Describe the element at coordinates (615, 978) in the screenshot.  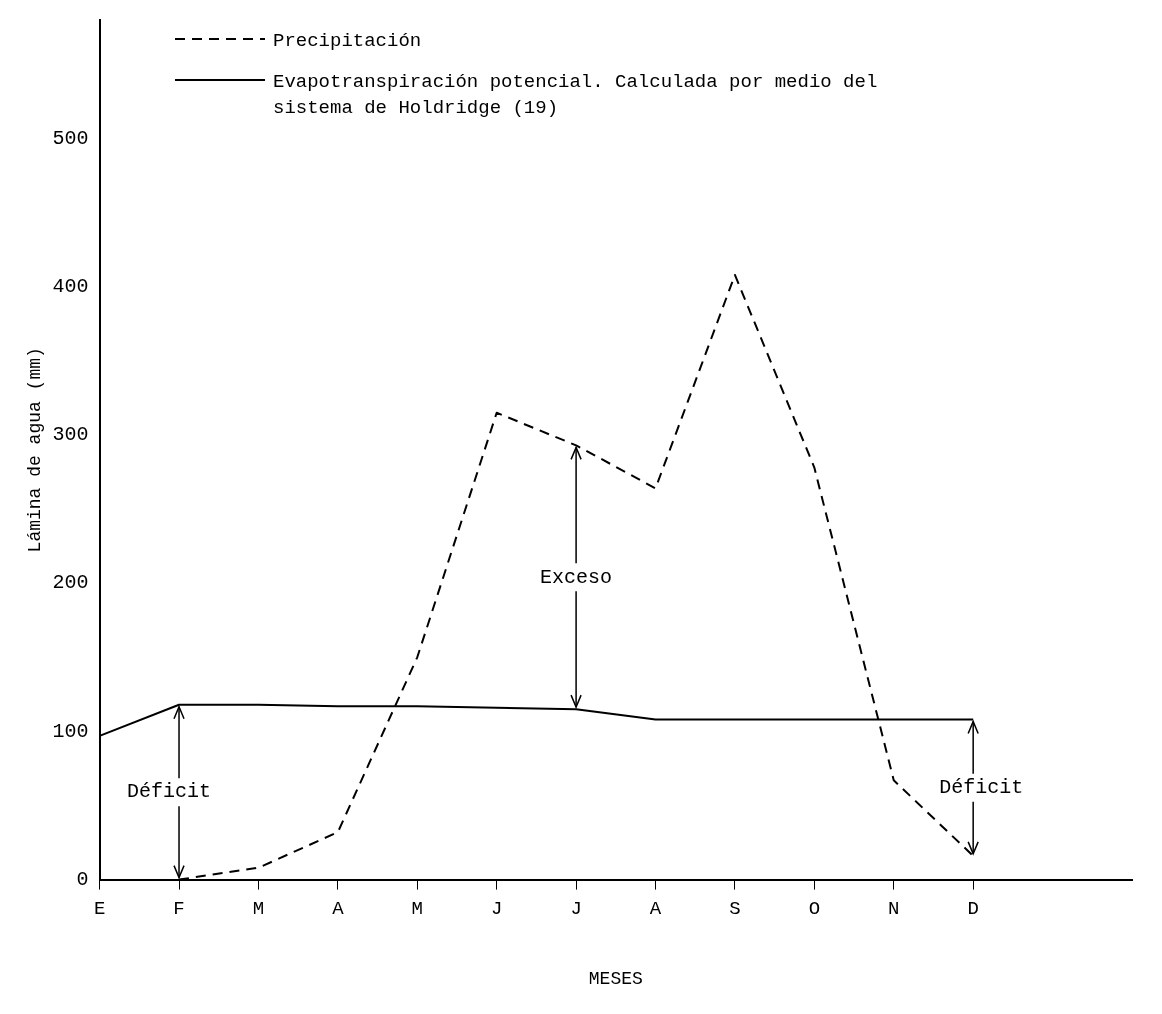
I see `x-axis-title: MESES` at that location.